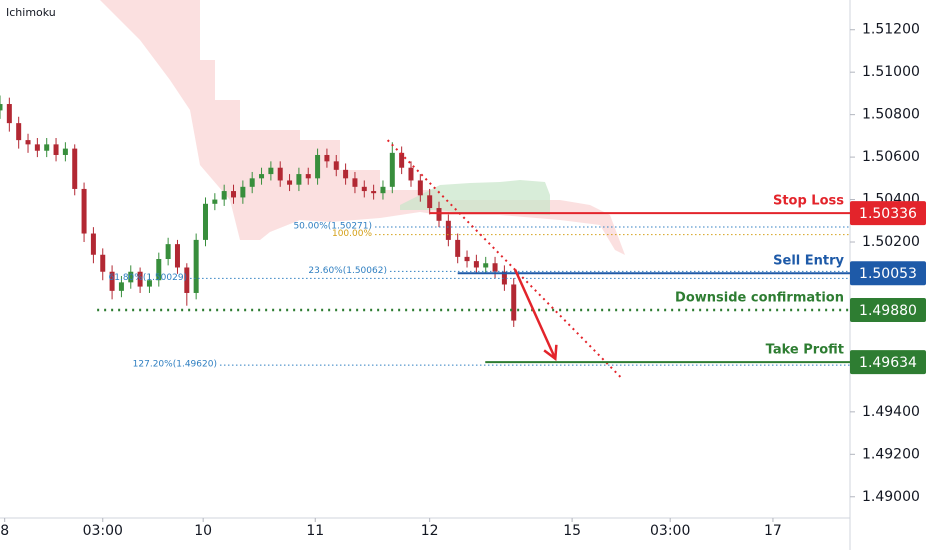  Describe the element at coordinates (572, 531) in the screenshot. I see `x-tick-label: 15` at that location.